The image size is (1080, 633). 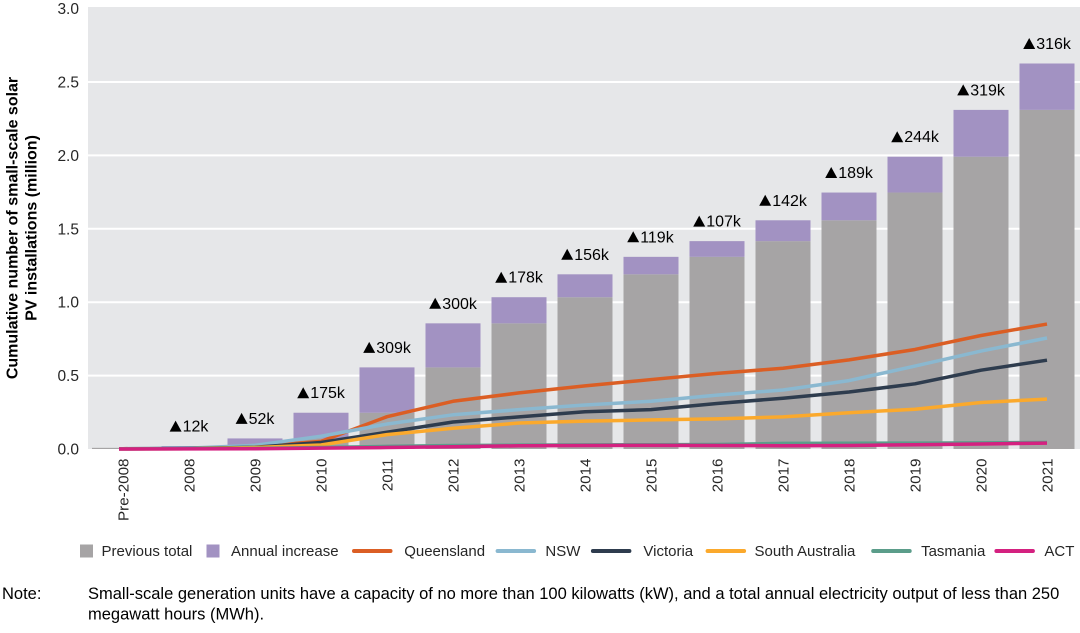 What do you see at coordinates (526, 278) in the screenshot?
I see `svg-text: 178k` at bounding box center [526, 278].